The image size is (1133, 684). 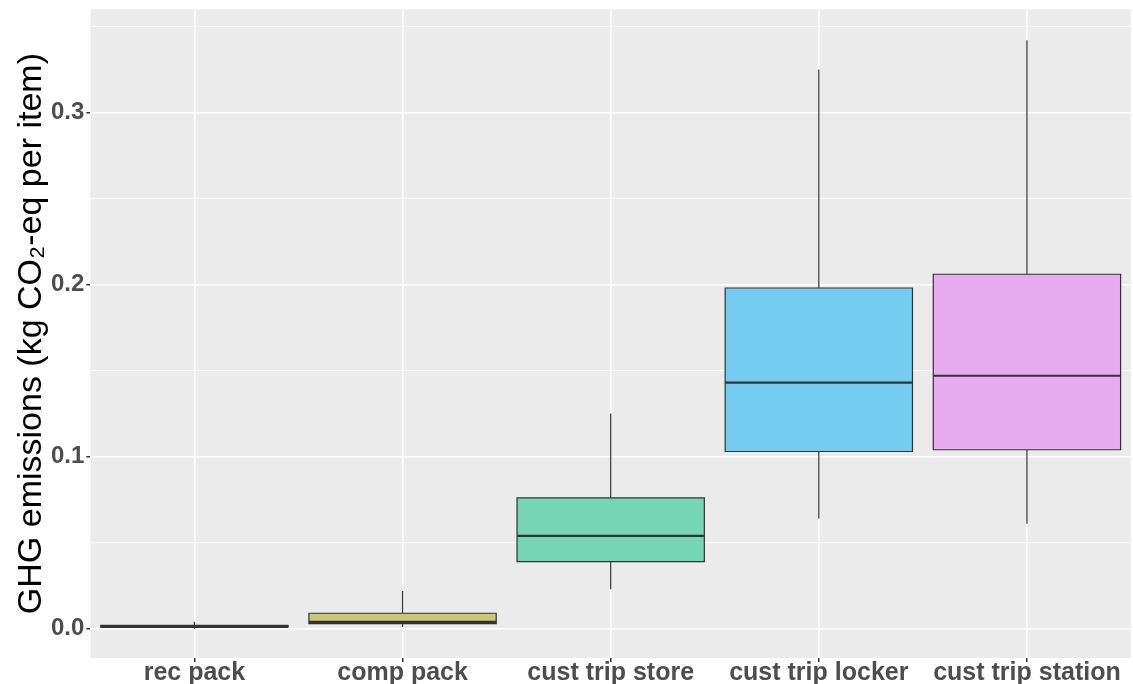 What do you see at coordinates (67, 627) in the screenshot?
I see `y-tick-label: 0.0` at bounding box center [67, 627].